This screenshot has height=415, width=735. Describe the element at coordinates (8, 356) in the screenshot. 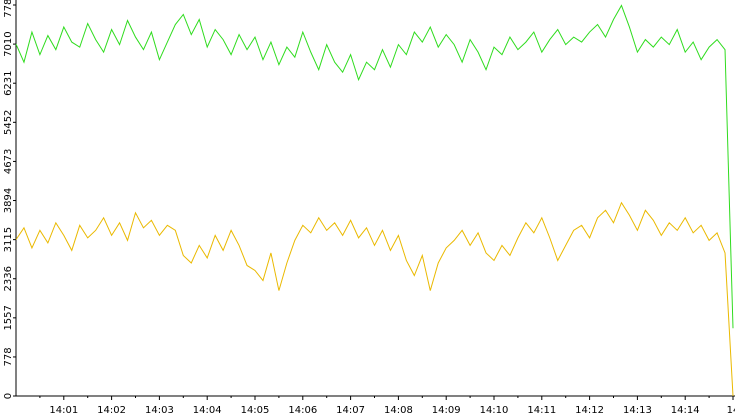

I see `y-tick-label: 778` at that location.